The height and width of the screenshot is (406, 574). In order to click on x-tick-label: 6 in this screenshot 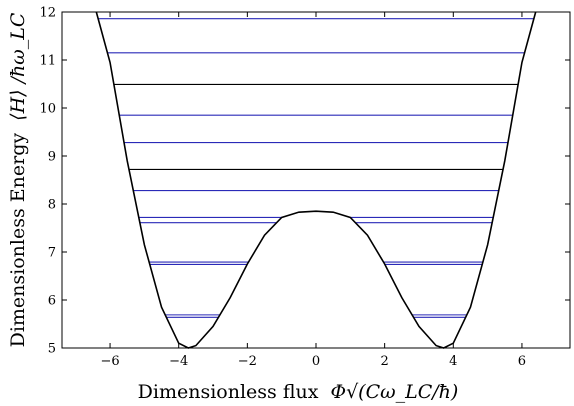, I will do `click(522, 361)`.